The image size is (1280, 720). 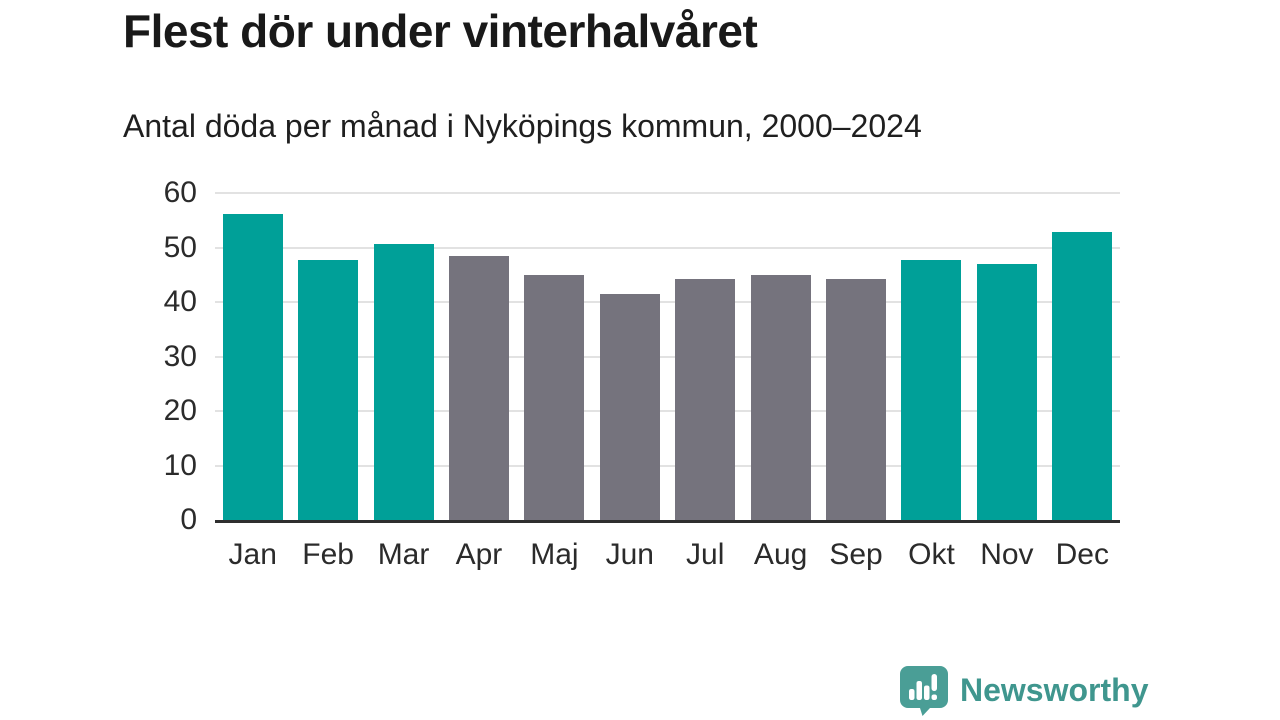 What do you see at coordinates (180, 465) in the screenshot?
I see `y-tick-10: 10` at bounding box center [180, 465].